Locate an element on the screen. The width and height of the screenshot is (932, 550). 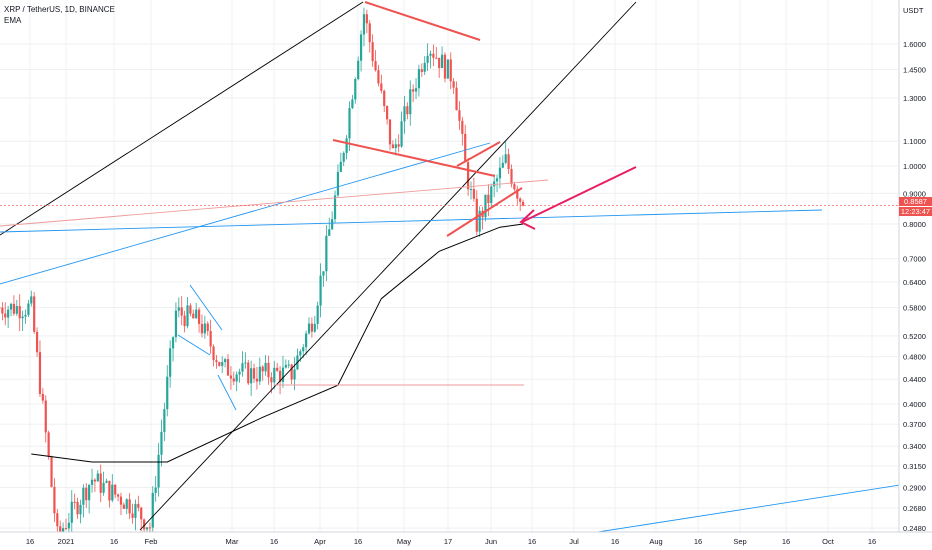
x-tick-label: May is located at coordinates (404, 541).